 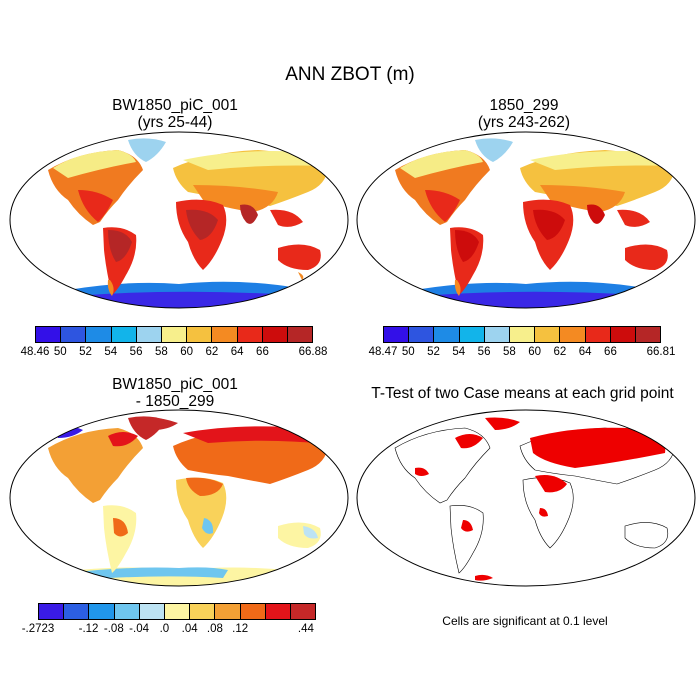 I want to click on colorbar-tick-label: 66.81, so click(x=661, y=352).